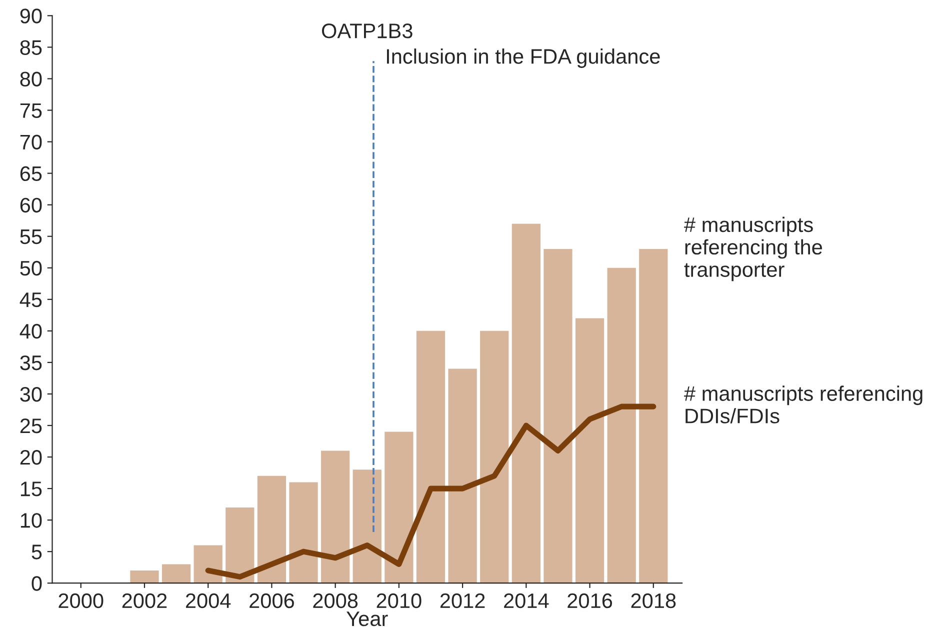  What do you see at coordinates (31, 520) in the screenshot?
I see `y-tick-label: 10` at bounding box center [31, 520].